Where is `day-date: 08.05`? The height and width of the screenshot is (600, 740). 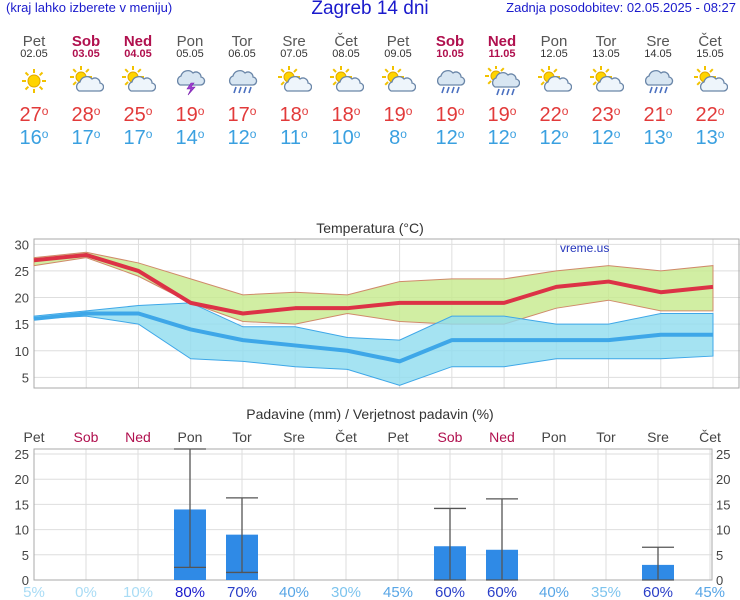
day-date: 08.05 is located at coordinates (346, 54).